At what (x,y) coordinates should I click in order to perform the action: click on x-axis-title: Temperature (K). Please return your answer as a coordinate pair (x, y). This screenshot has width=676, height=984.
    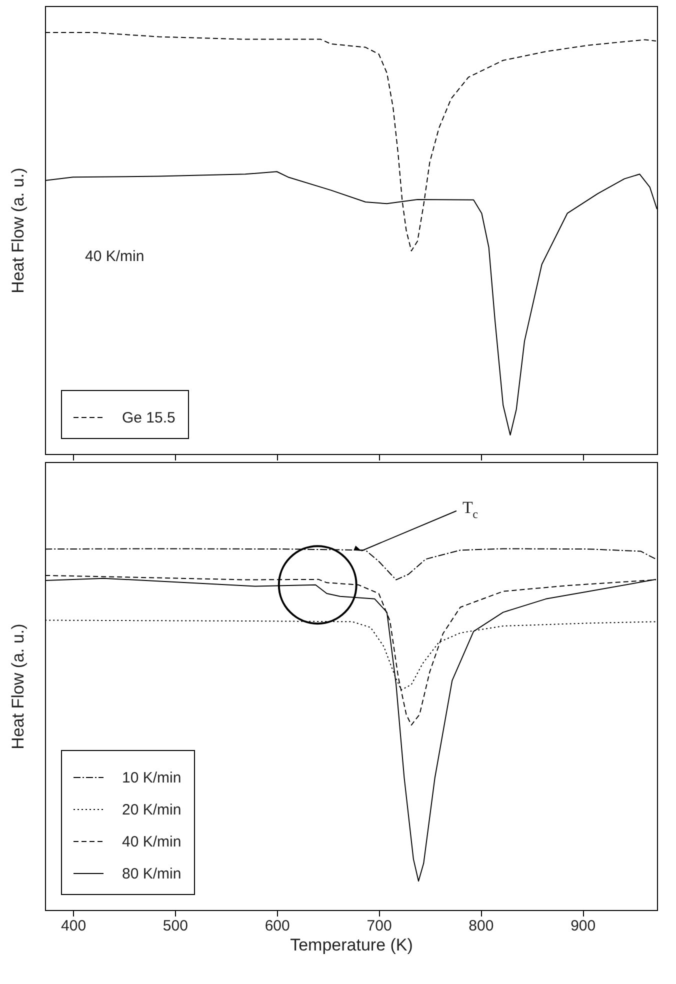
    Looking at the image, I should click on (351, 945).